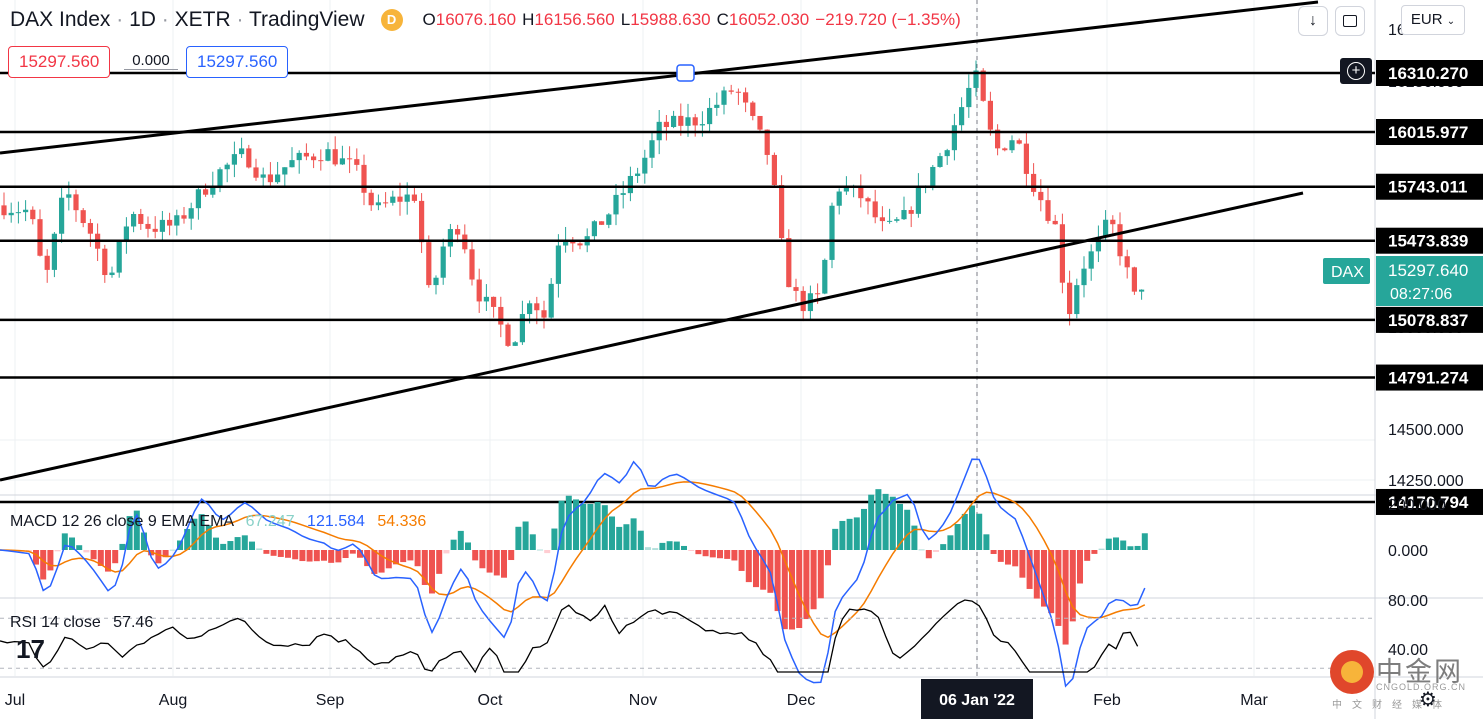  I want to click on low-label: L, so click(625, 19).